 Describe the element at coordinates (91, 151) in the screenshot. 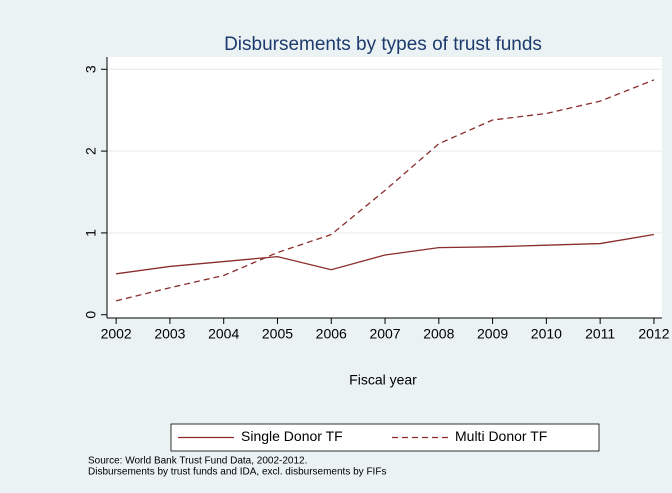

I see `y-tick-label: 2` at that location.